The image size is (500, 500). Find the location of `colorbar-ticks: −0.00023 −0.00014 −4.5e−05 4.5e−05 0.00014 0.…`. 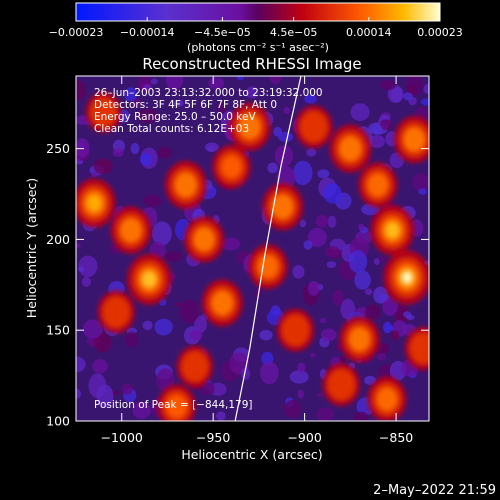

colorbar-ticks: −0.00023 −0.00014 −4.5e−05 4.5e−05 0.00014 0.… is located at coordinates (256, 28).